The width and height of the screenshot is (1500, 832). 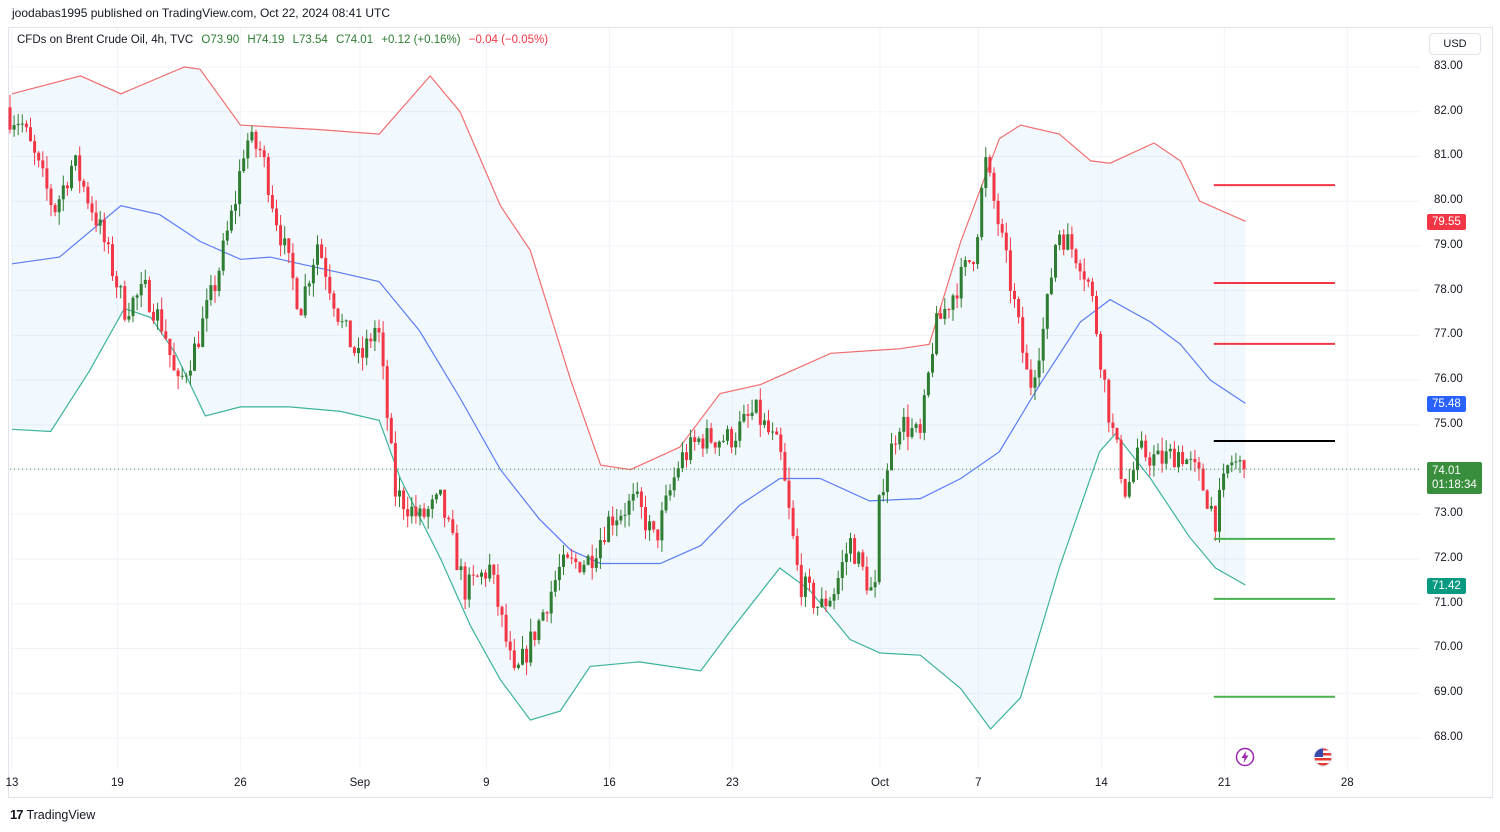 What do you see at coordinates (1448, 379) in the screenshot?
I see `price-tick: 76.00` at bounding box center [1448, 379].